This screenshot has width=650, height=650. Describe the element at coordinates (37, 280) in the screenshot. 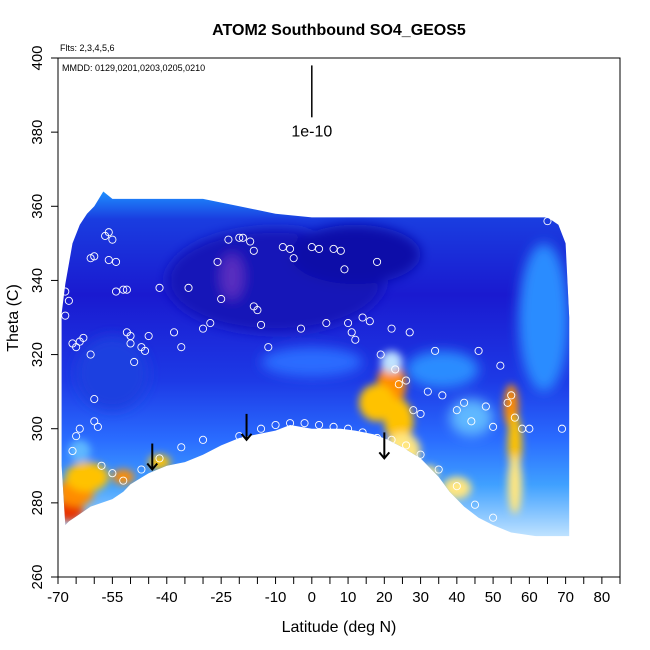

I see `y-tick-label: 340` at that location.